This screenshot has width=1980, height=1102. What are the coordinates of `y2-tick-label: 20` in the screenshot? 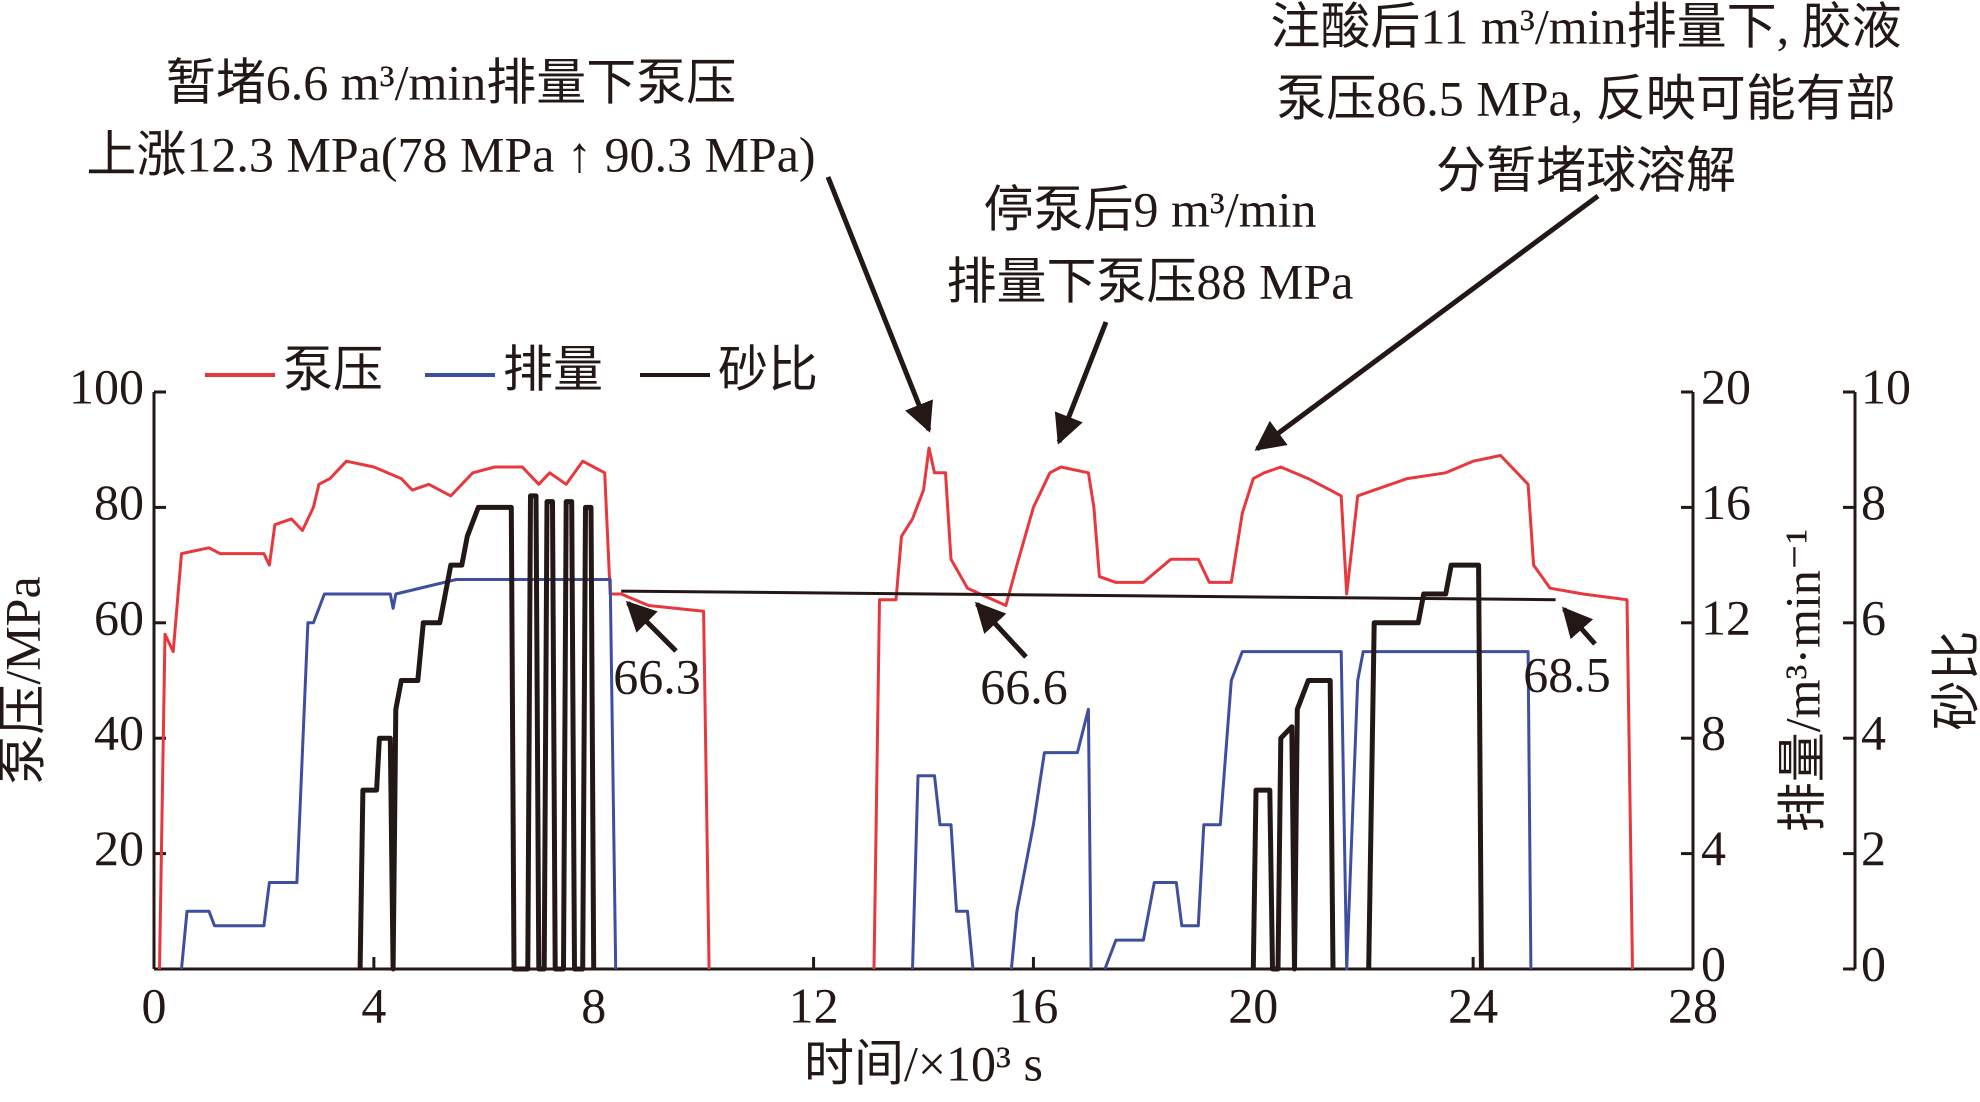 It's located at (1726, 386).